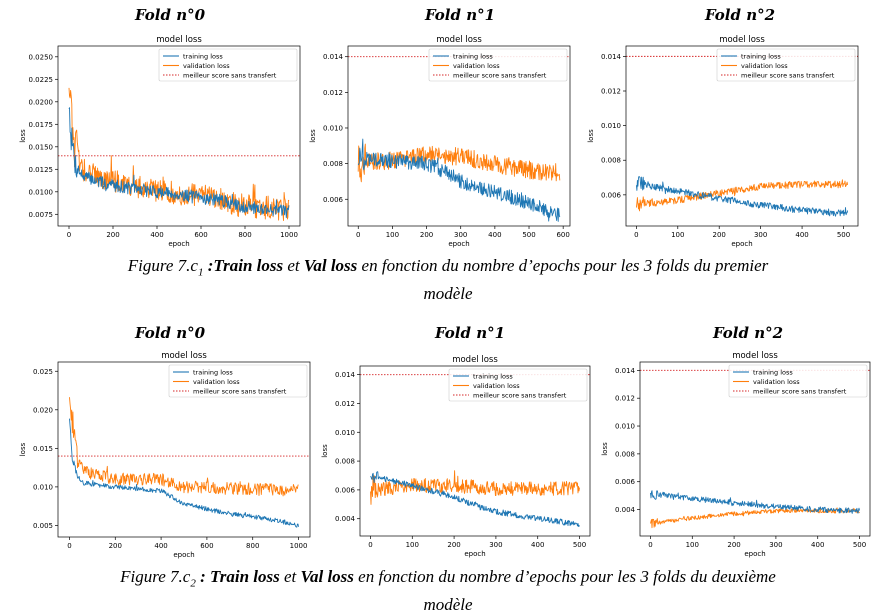  What do you see at coordinates (252, 546) in the screenshot?
I see `x-tick-label: 800` at bounding box center [252, 546].